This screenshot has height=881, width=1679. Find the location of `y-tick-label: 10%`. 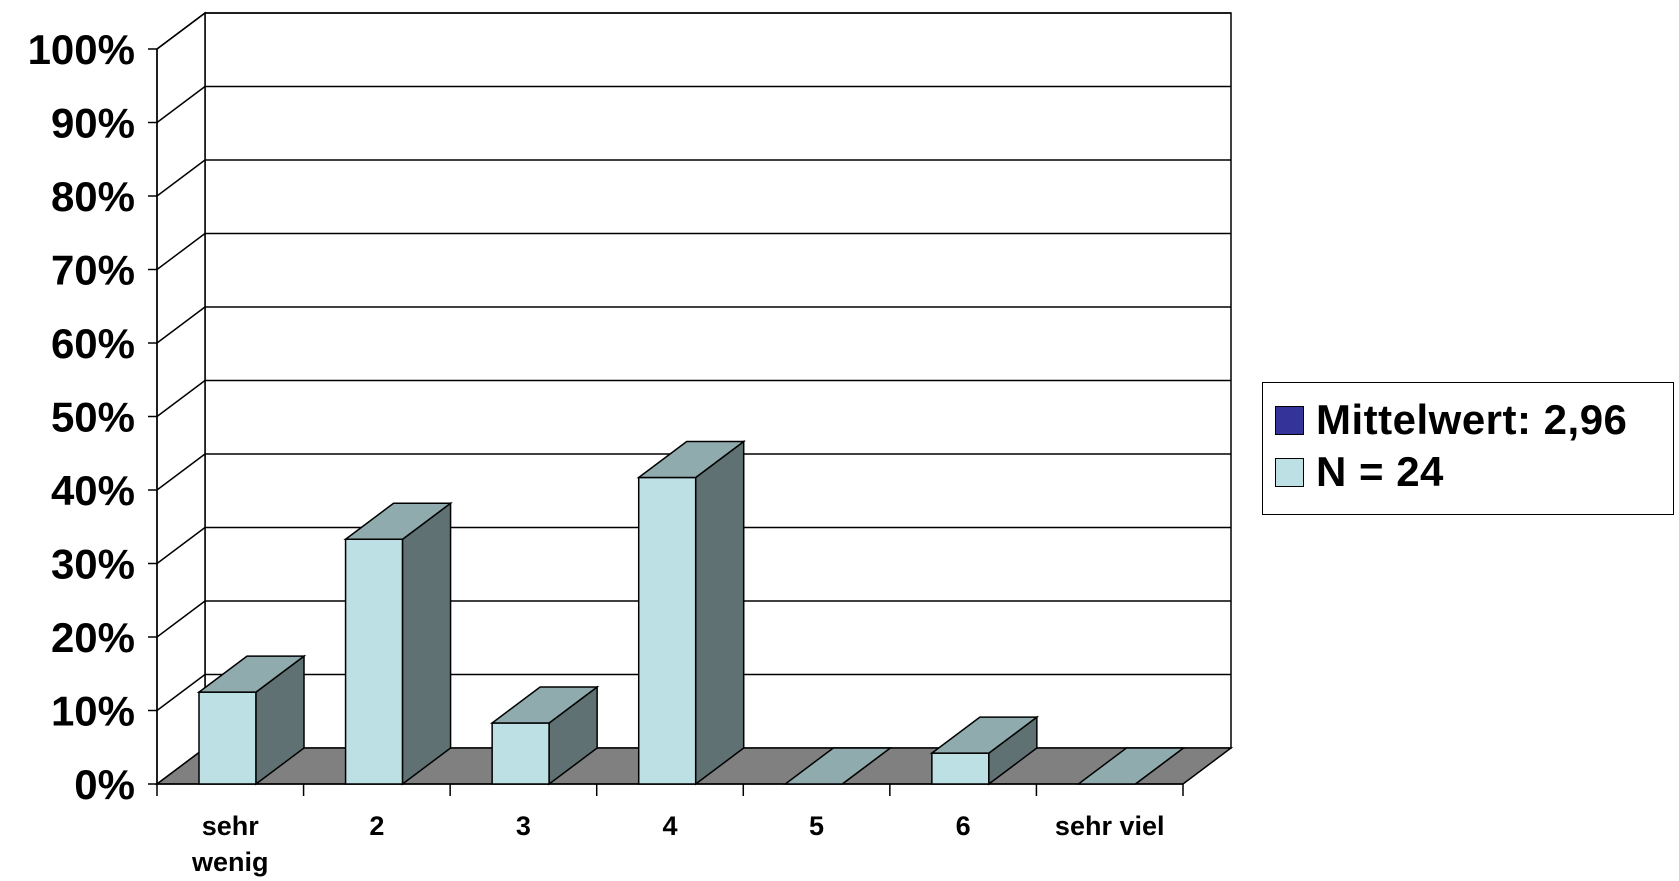

y-tick-label: 10% is located at coordinates (93, 711).